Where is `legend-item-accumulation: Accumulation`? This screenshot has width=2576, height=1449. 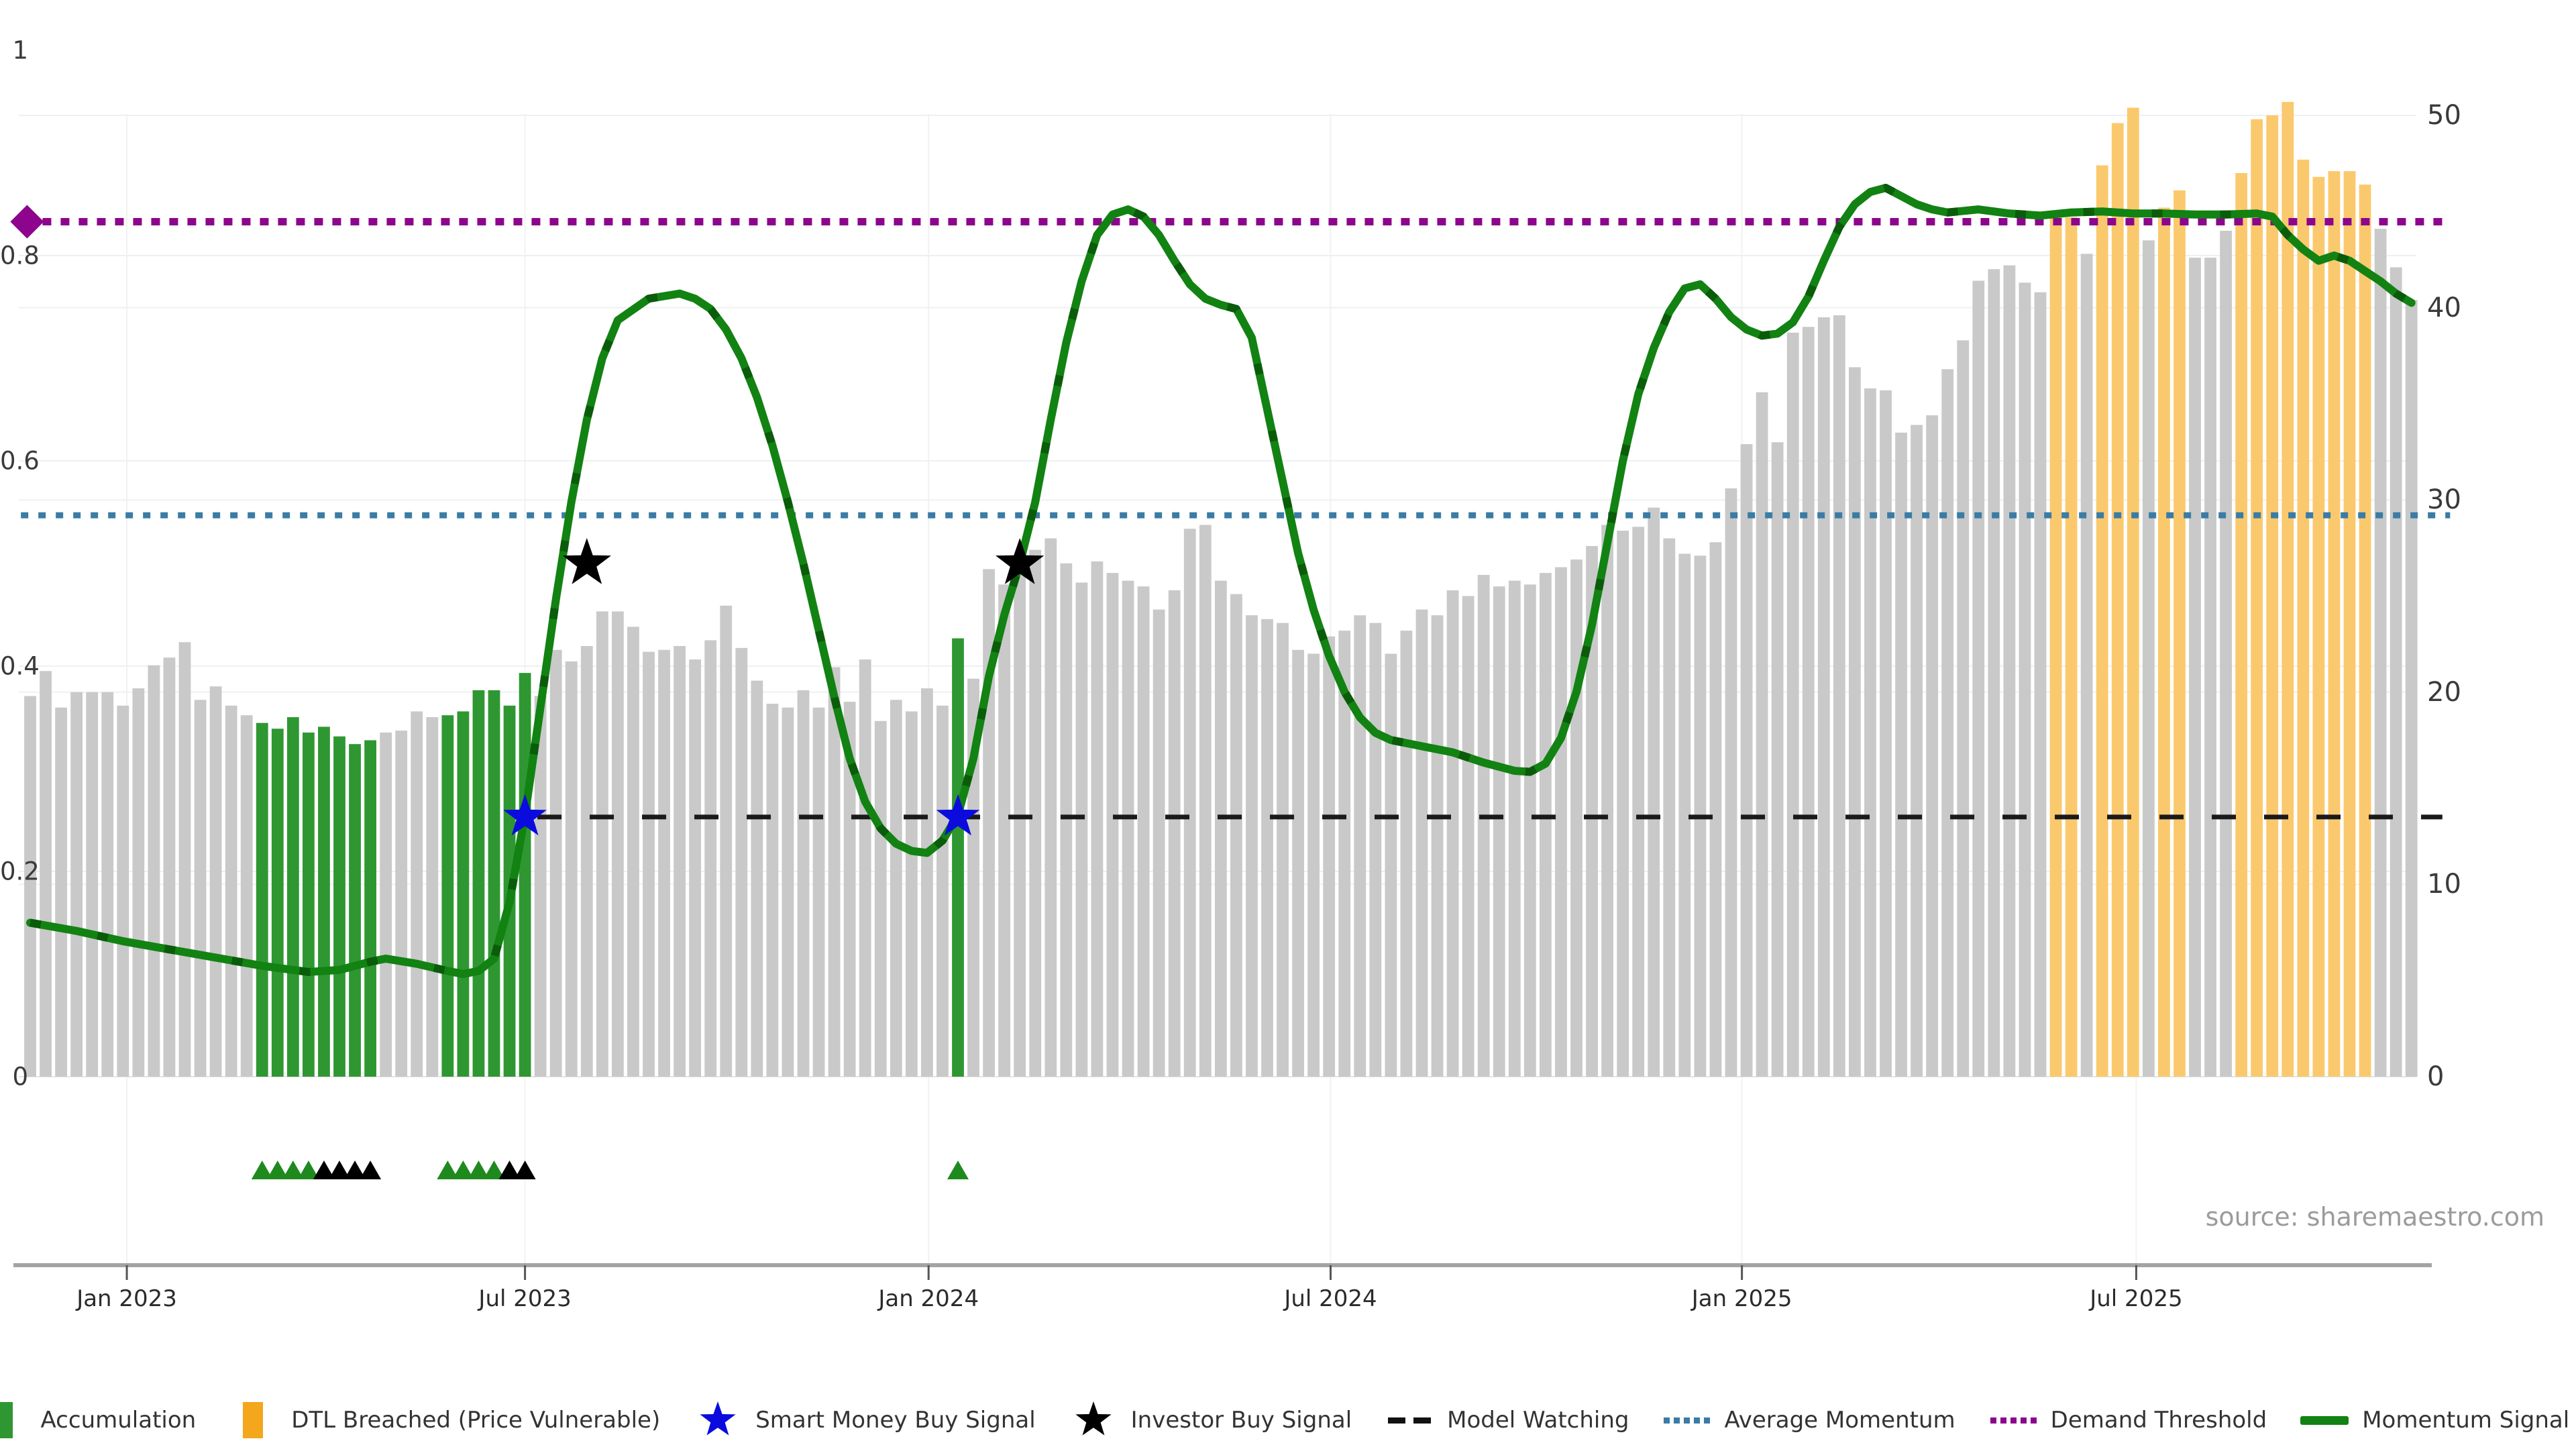
legend-item-accumulation: Accumulation is located at coordinates (98, 1420).